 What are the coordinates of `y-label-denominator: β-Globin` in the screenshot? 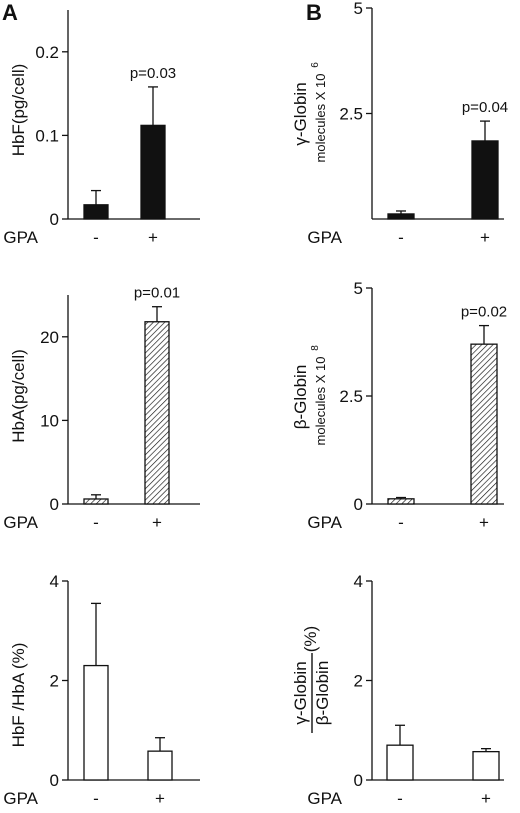 It's located at (322, 693).